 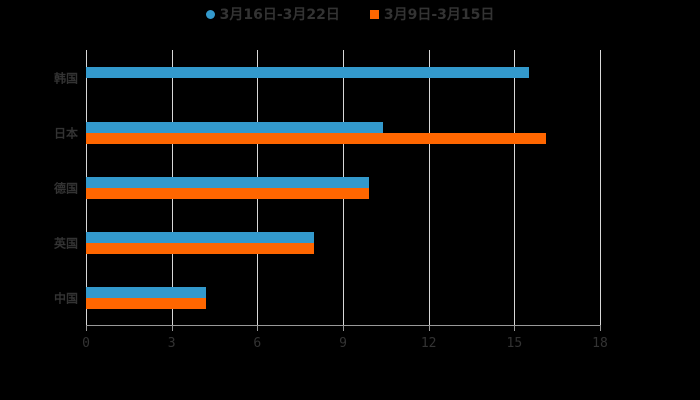 I want to click on circle-icon, so click(x=210, y=14).